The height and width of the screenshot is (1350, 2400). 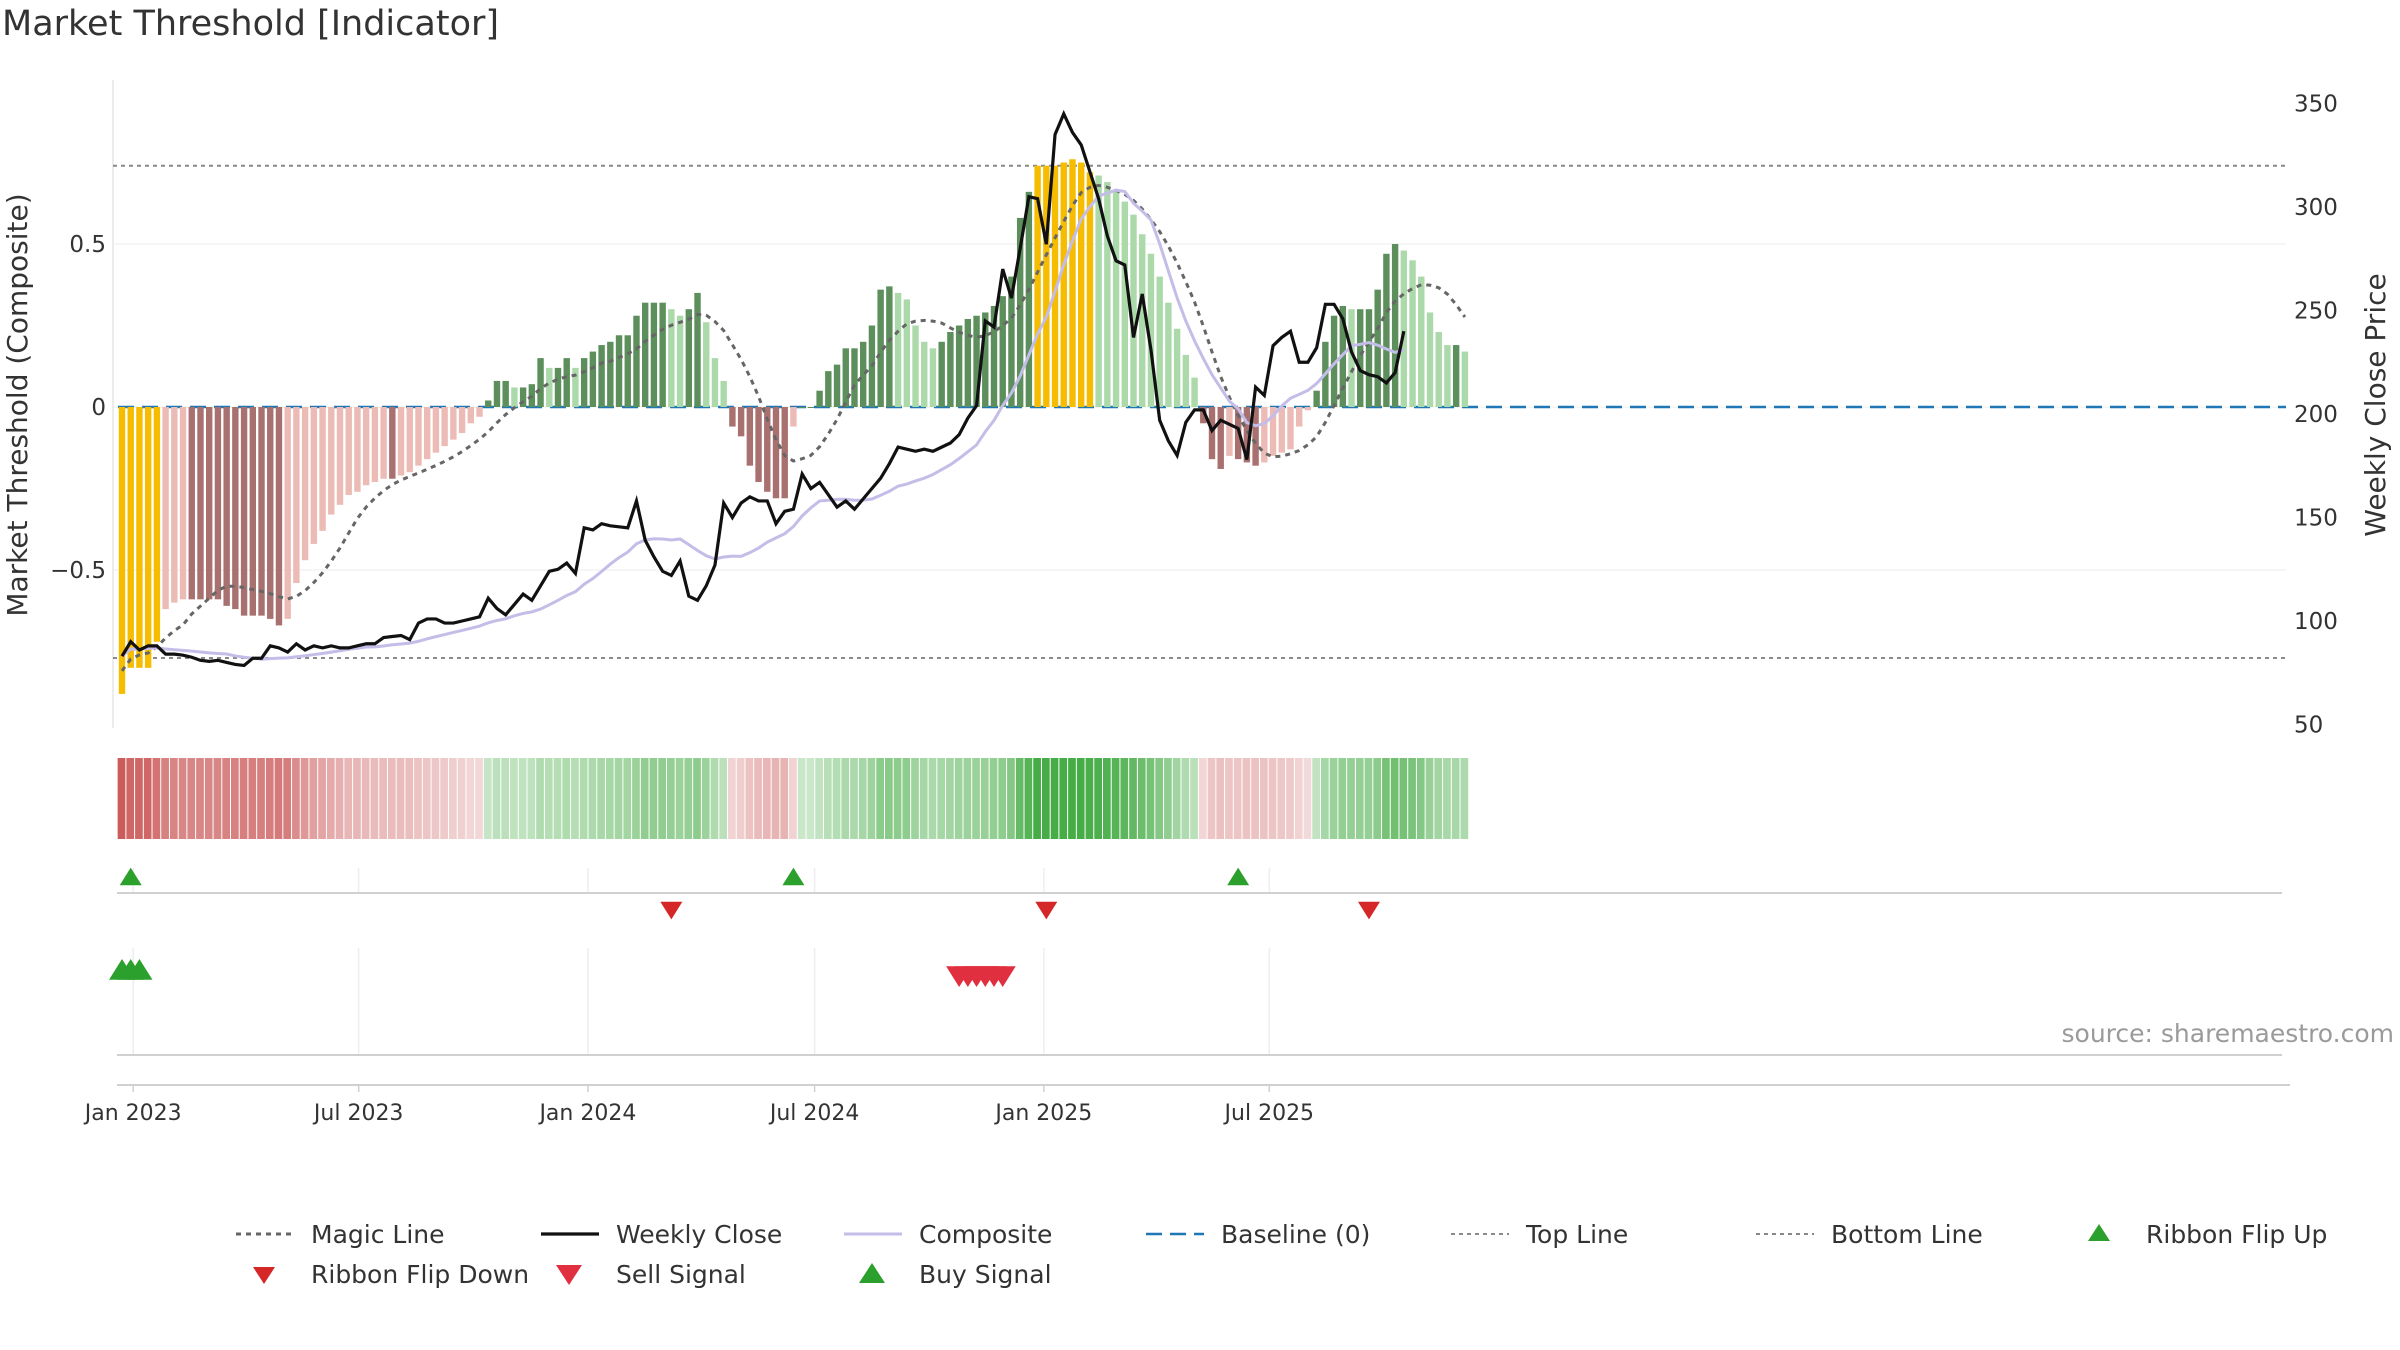 I want to click on signal-panels, so click(x=1199, y=976).